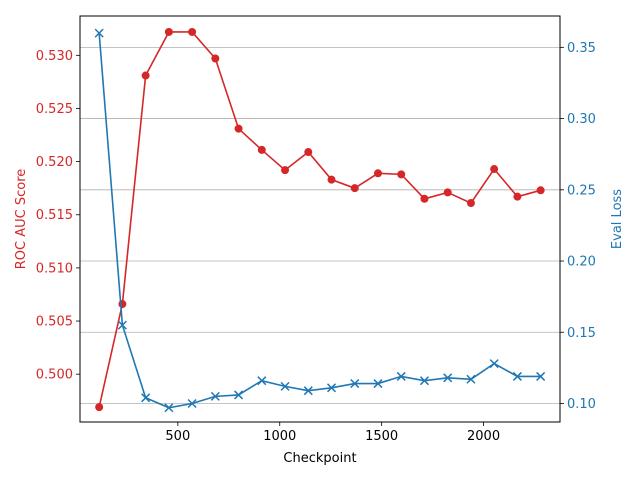  What do you see at coordinates (581, 262) in the screenshot?
I see `y-right-tick-label: 0.20` at bounding box center [581, 262].